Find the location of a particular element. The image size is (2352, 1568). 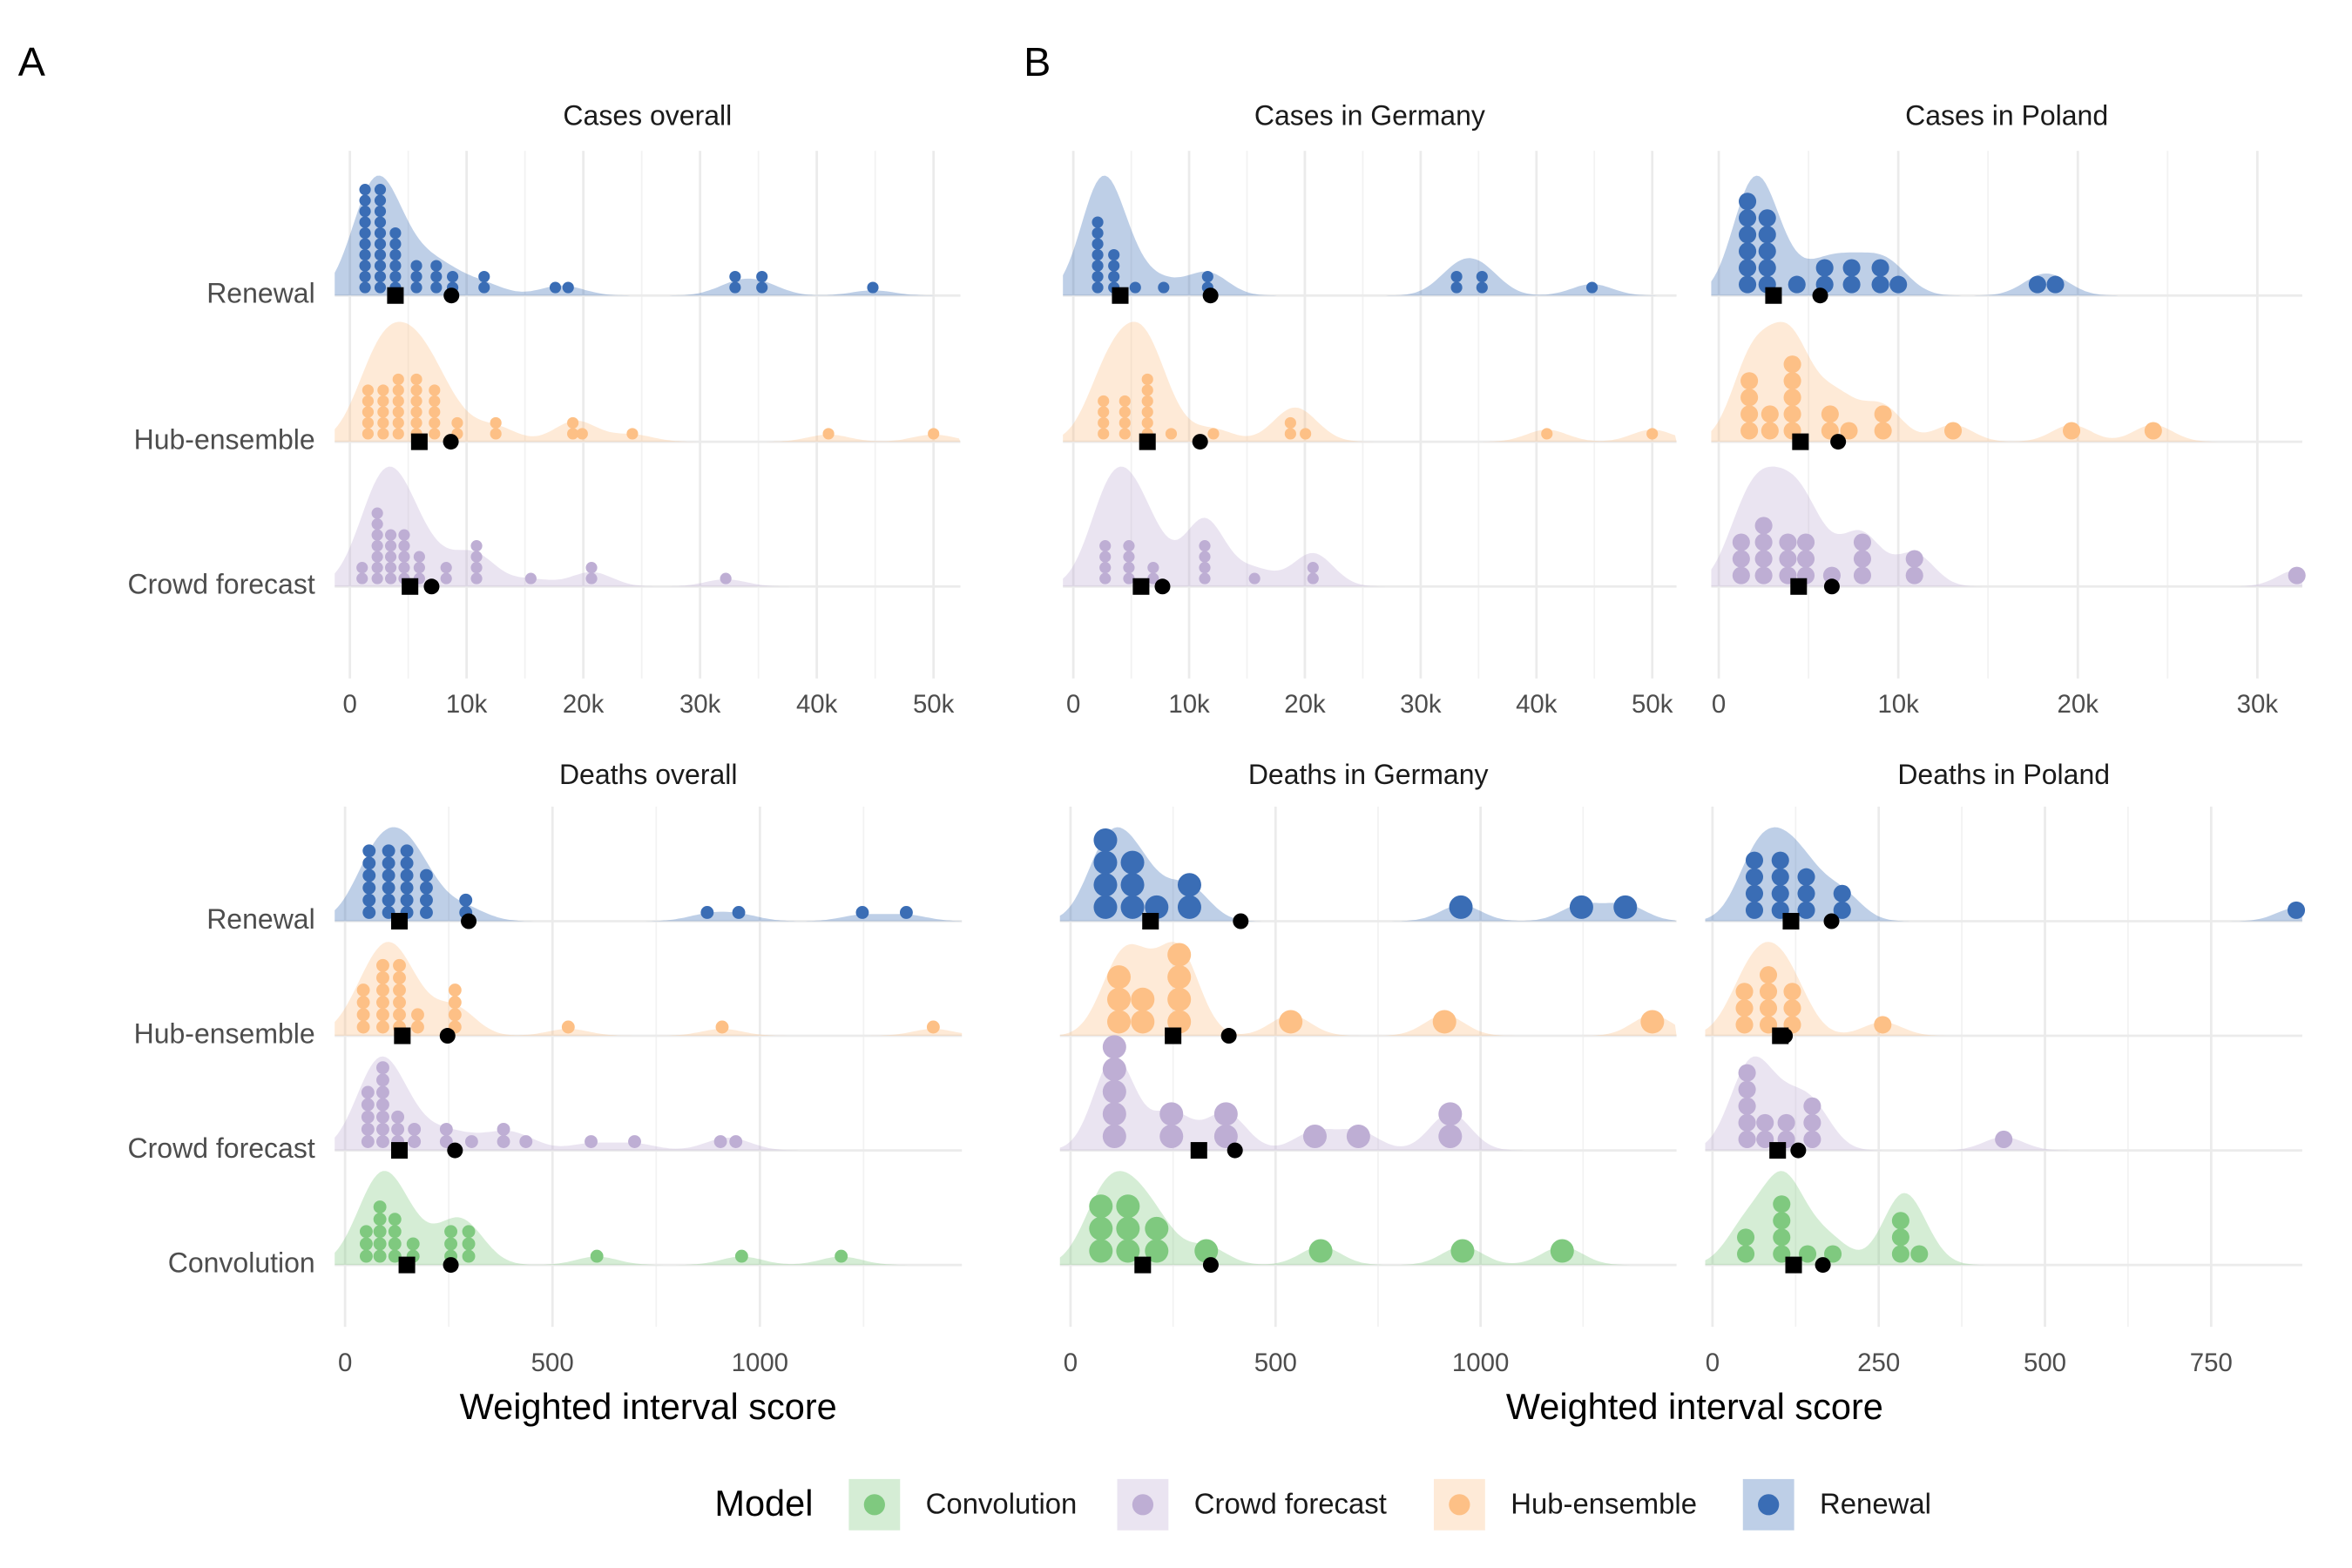

x-tick-label: 20k is located at coordinates (2078, 704).